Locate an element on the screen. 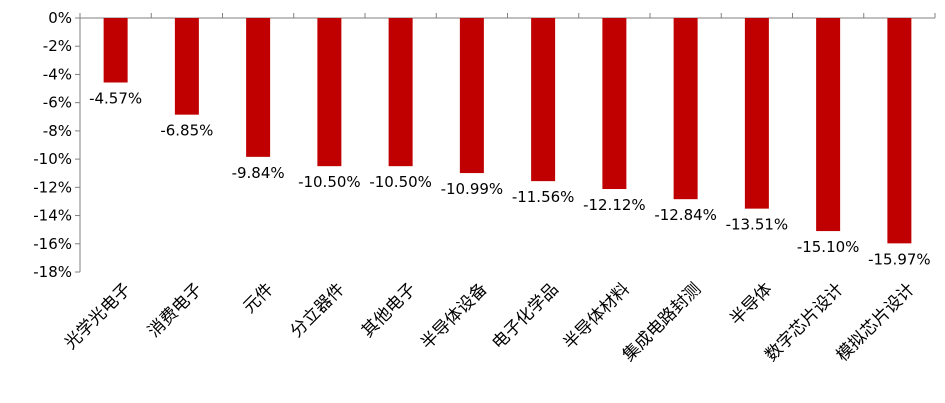 The width and height of the screenshot is (945, 403). data-label: -13.51% is located at coordinates (757, 225).